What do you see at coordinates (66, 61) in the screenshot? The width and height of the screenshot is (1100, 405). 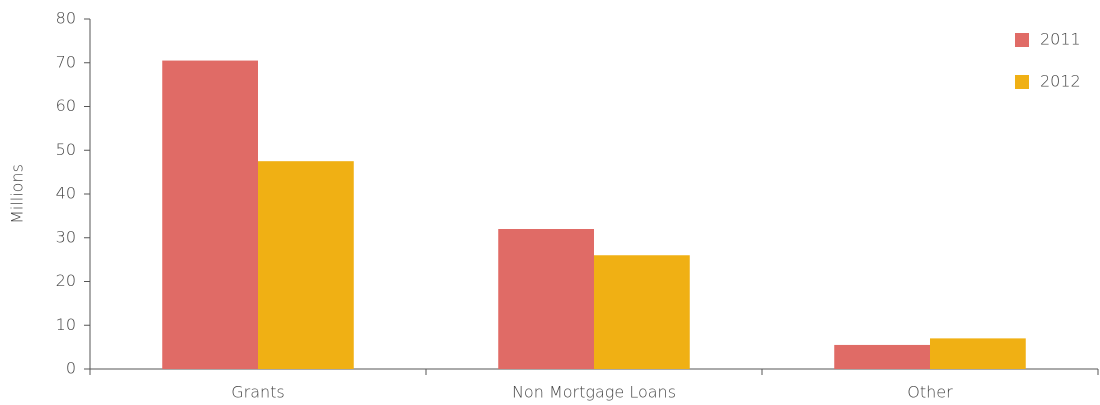 I see `y-tick-label: 70` at bounding box center [66, 61].